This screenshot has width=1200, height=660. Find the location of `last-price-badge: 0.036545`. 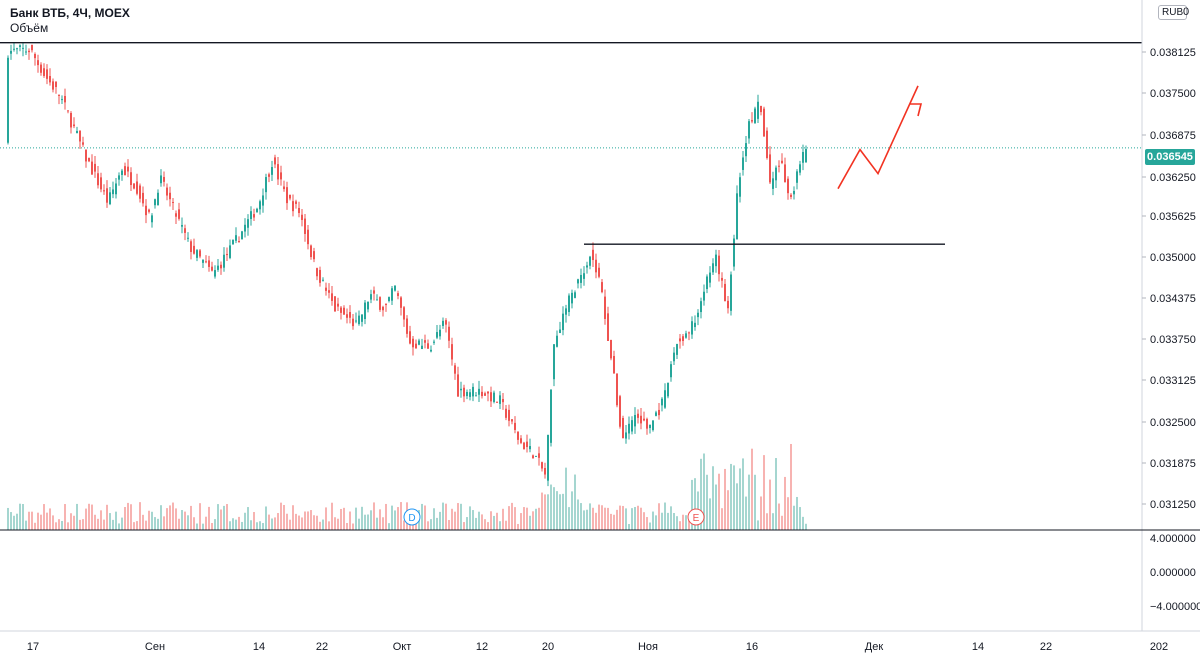

last-price-badge: 0.036545 is located at coordinates (1170, 157).